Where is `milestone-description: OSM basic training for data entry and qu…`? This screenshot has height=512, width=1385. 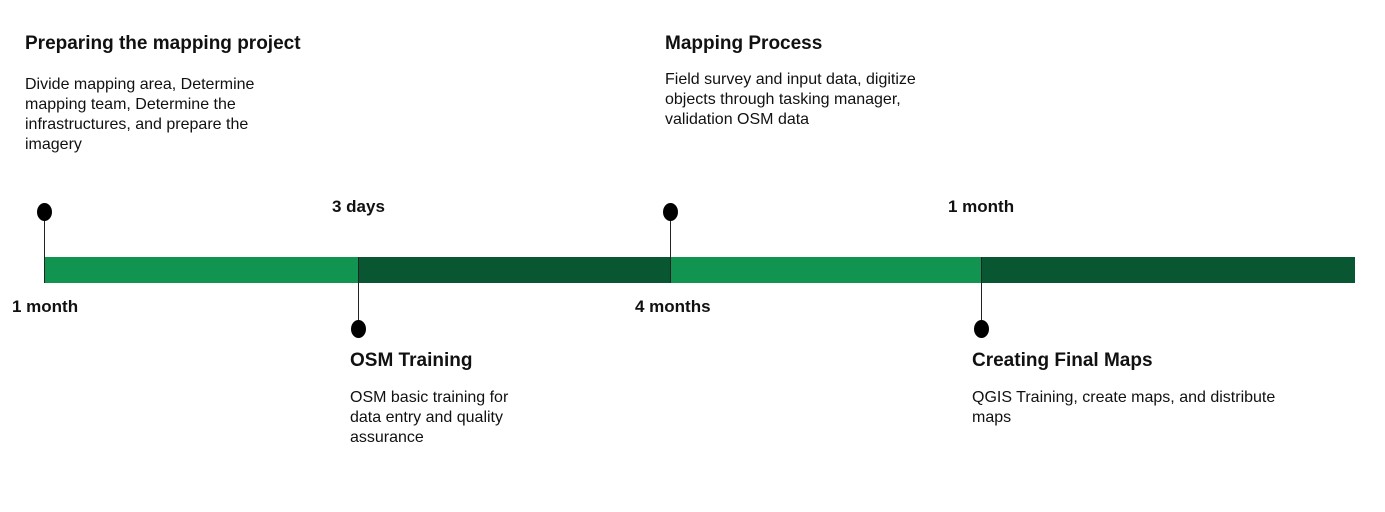
milestone-description: OSM basic training for data entry and qu… is located at coordinates (429, 417).